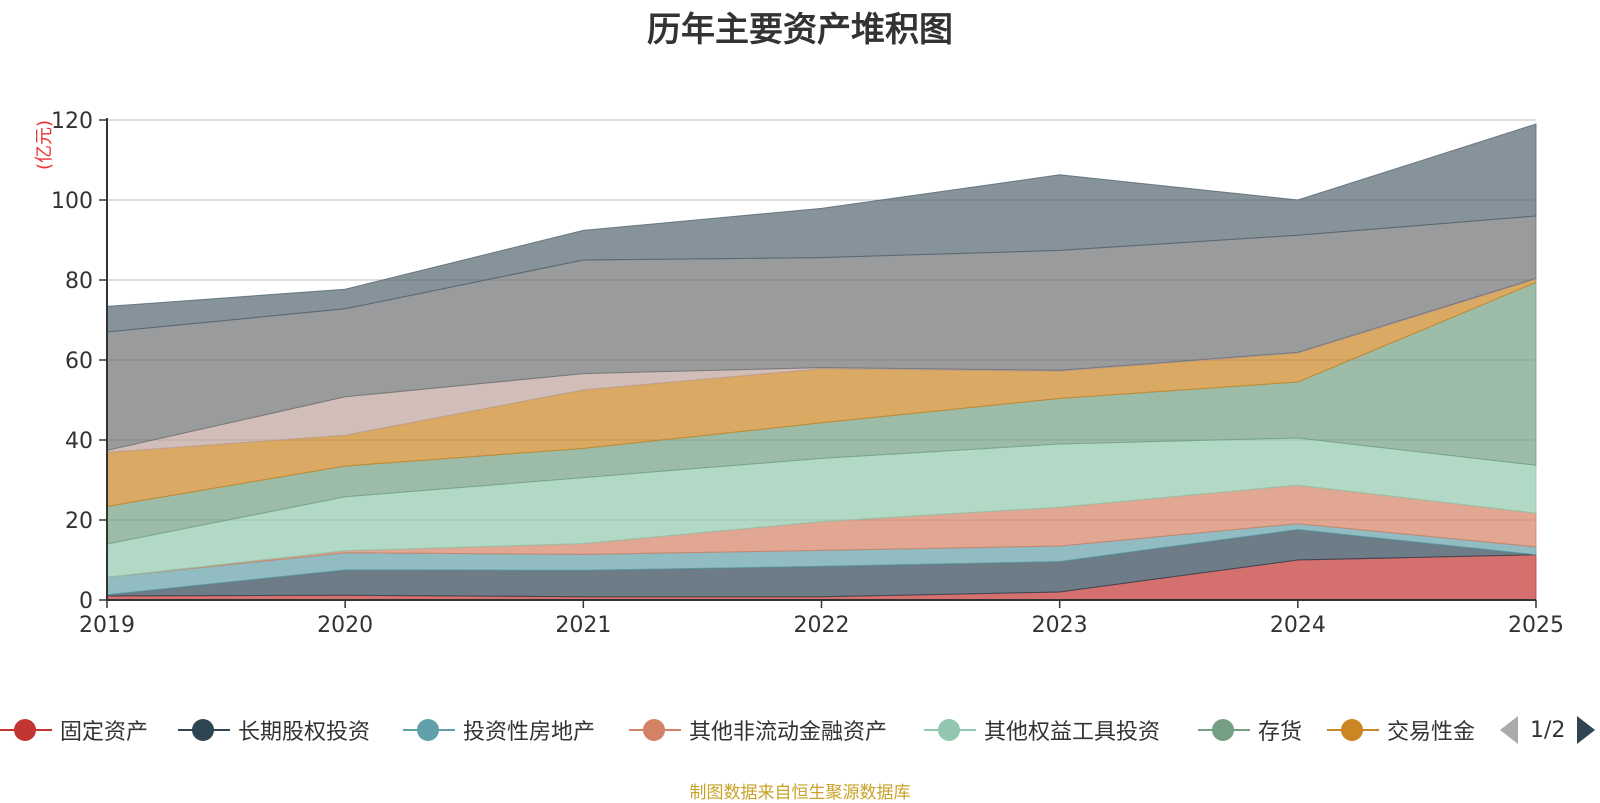 Image resolution: width=1600 pixels, height=803 pixels. What do you see at coordinates (1280, 732) in the screenshot?
I see `legend-label: 存货` at bounding box center [1280, 732].